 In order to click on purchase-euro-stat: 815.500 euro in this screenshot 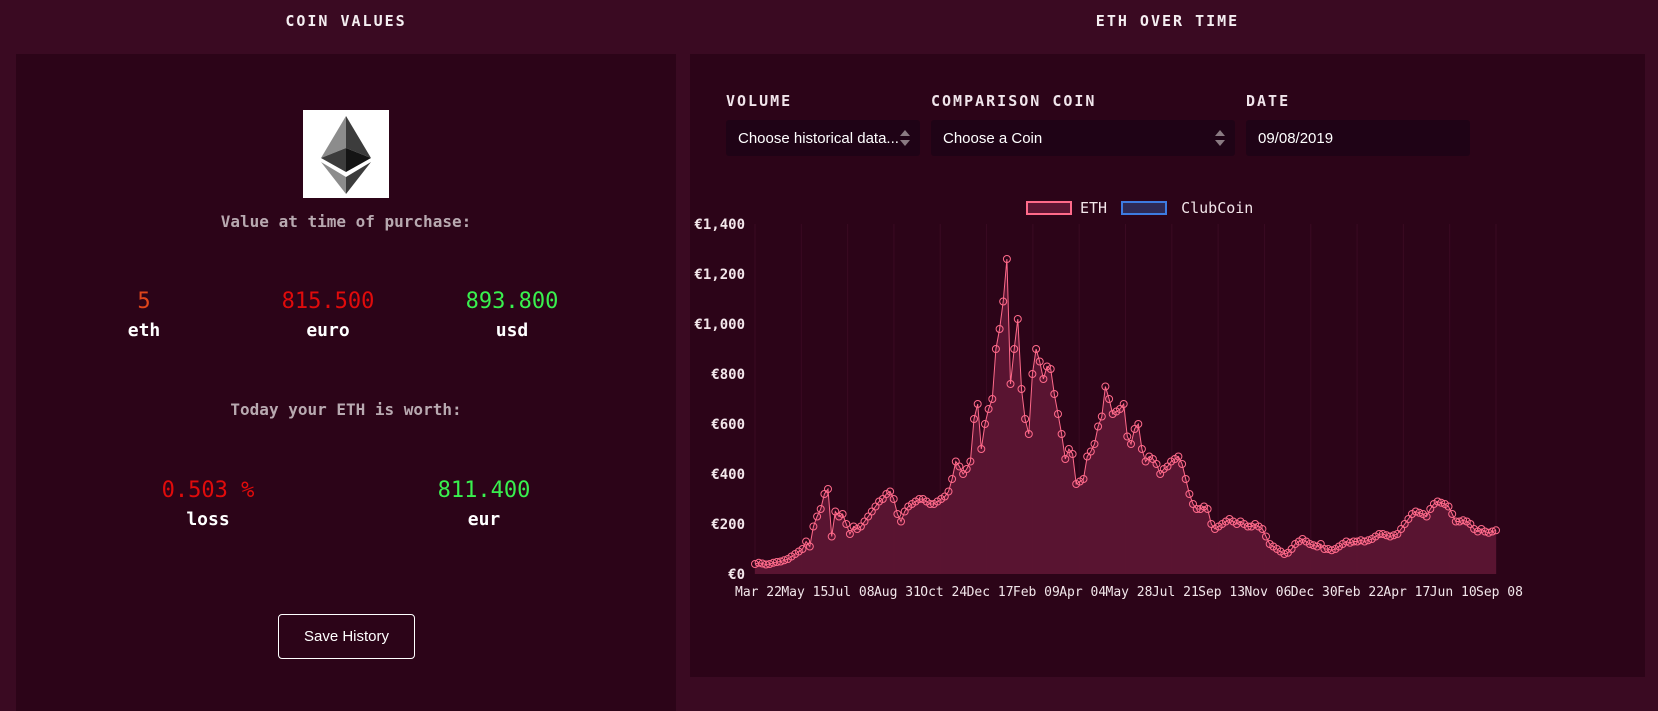, I will do `click(328, 315)`.